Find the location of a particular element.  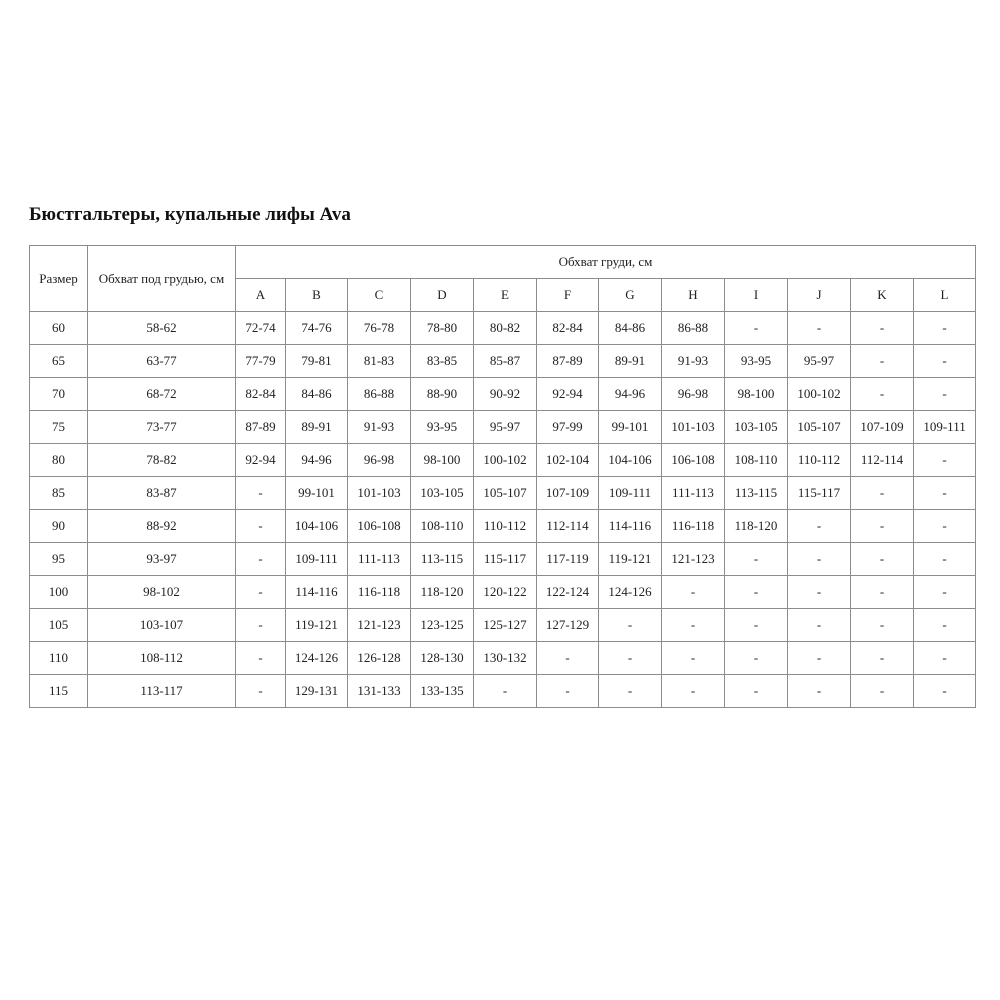

bust-cell: 130-132 is located at coordinates (505, 658).